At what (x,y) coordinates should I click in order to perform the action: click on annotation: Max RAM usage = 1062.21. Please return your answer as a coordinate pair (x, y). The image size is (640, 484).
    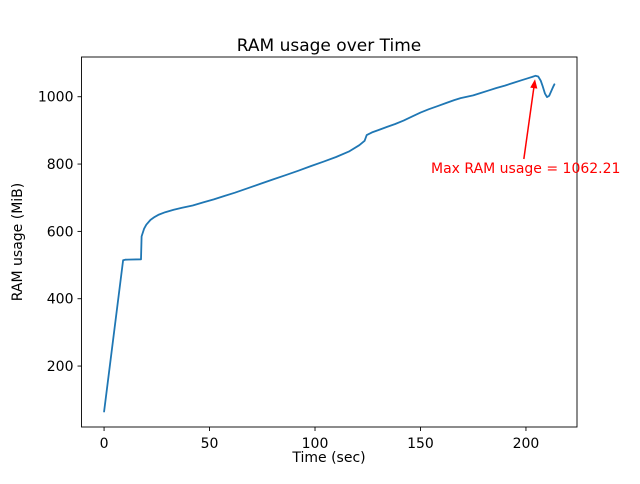
    Looking at the image, I should click on (525, 128).